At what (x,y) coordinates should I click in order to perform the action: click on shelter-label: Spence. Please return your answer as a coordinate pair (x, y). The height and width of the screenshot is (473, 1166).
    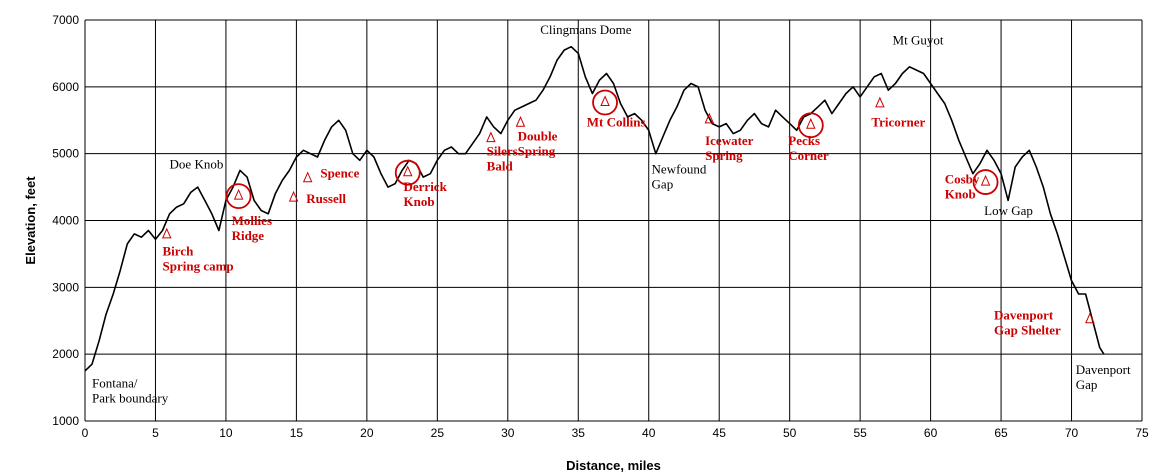
    Looking at the image, I should click on (339, 173).